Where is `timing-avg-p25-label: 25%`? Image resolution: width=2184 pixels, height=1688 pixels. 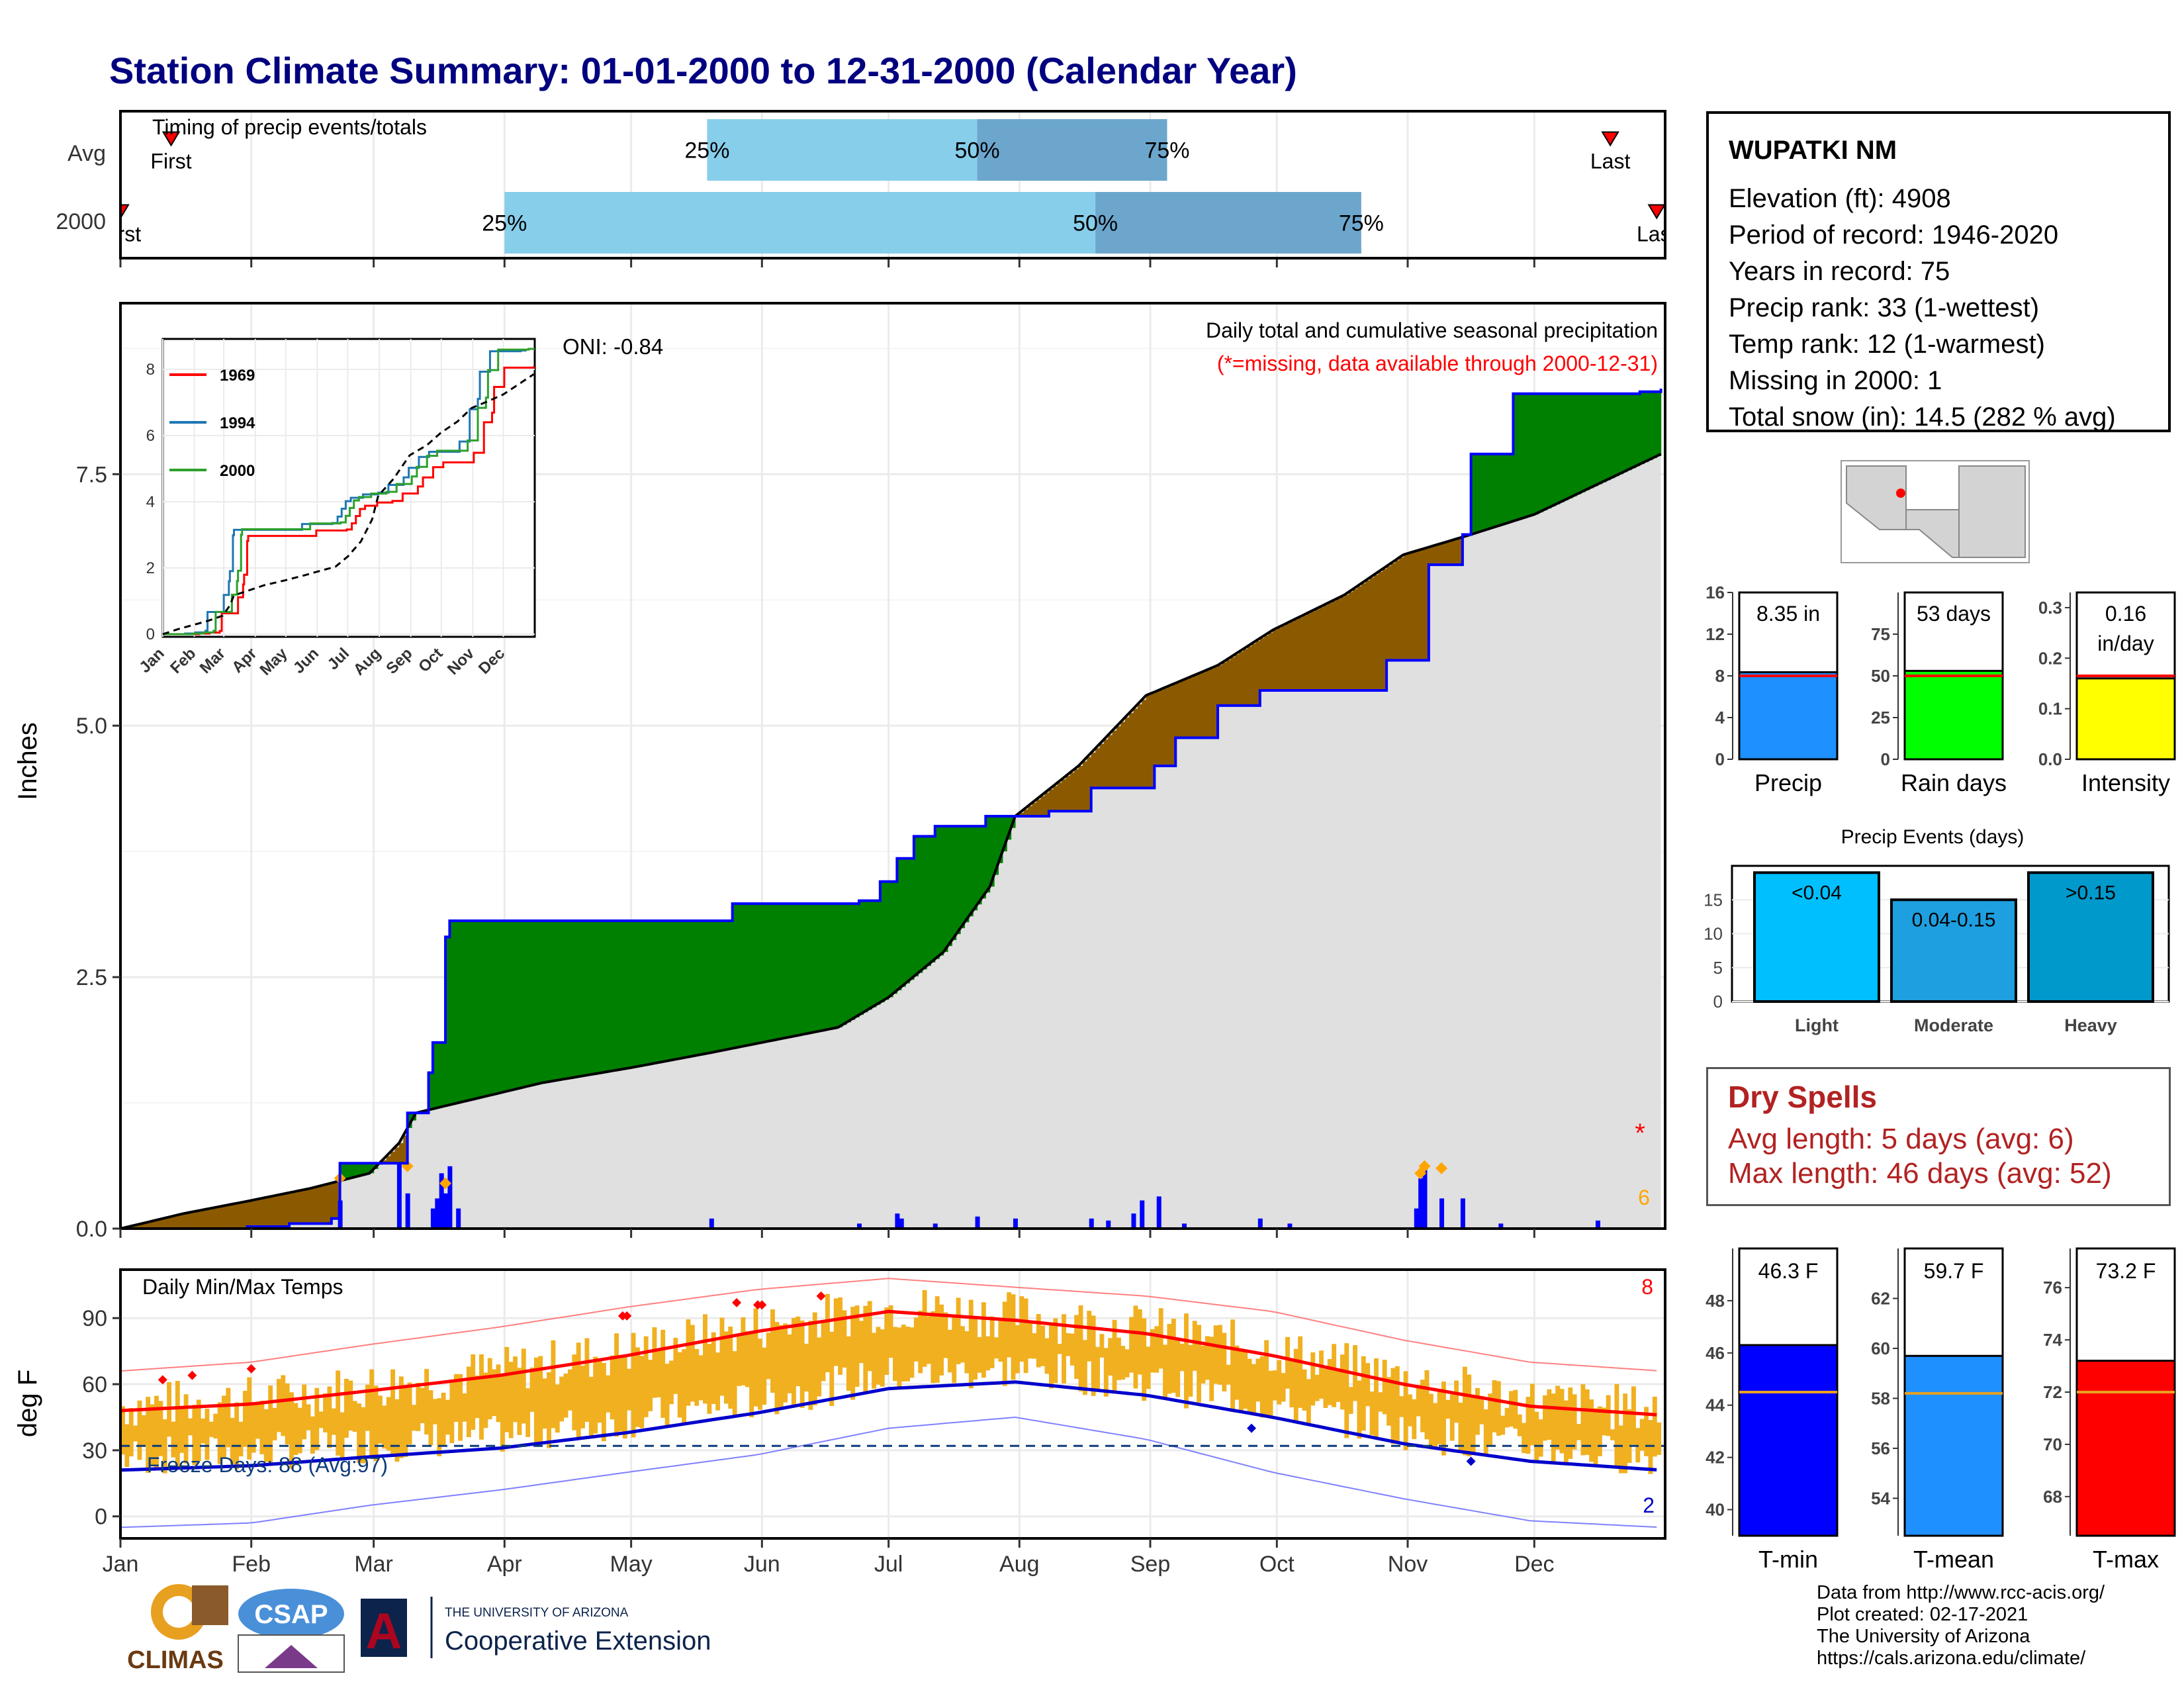
timing-avg-p25-label: 25% is located at coordinates (707, 151).